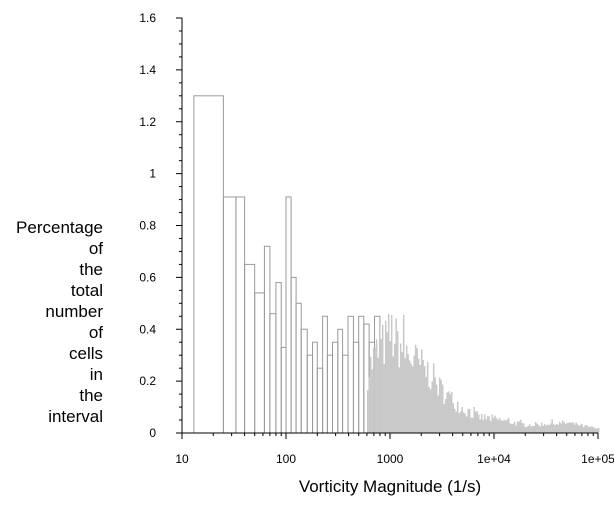 The height and width of the screenshot is (506, 614). What do you see at coordinates (147, 70) in the screenshot?
I see `y-tick-label: 1.4` at bounding box center [147, 70].